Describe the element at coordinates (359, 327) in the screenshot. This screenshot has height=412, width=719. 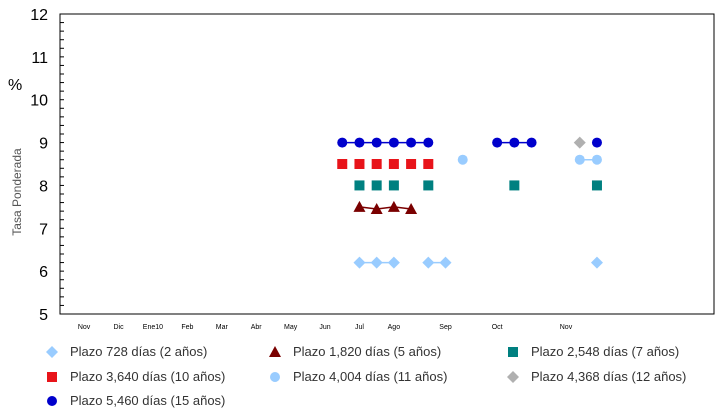
I see `x-tick-label: Jul` at that location.